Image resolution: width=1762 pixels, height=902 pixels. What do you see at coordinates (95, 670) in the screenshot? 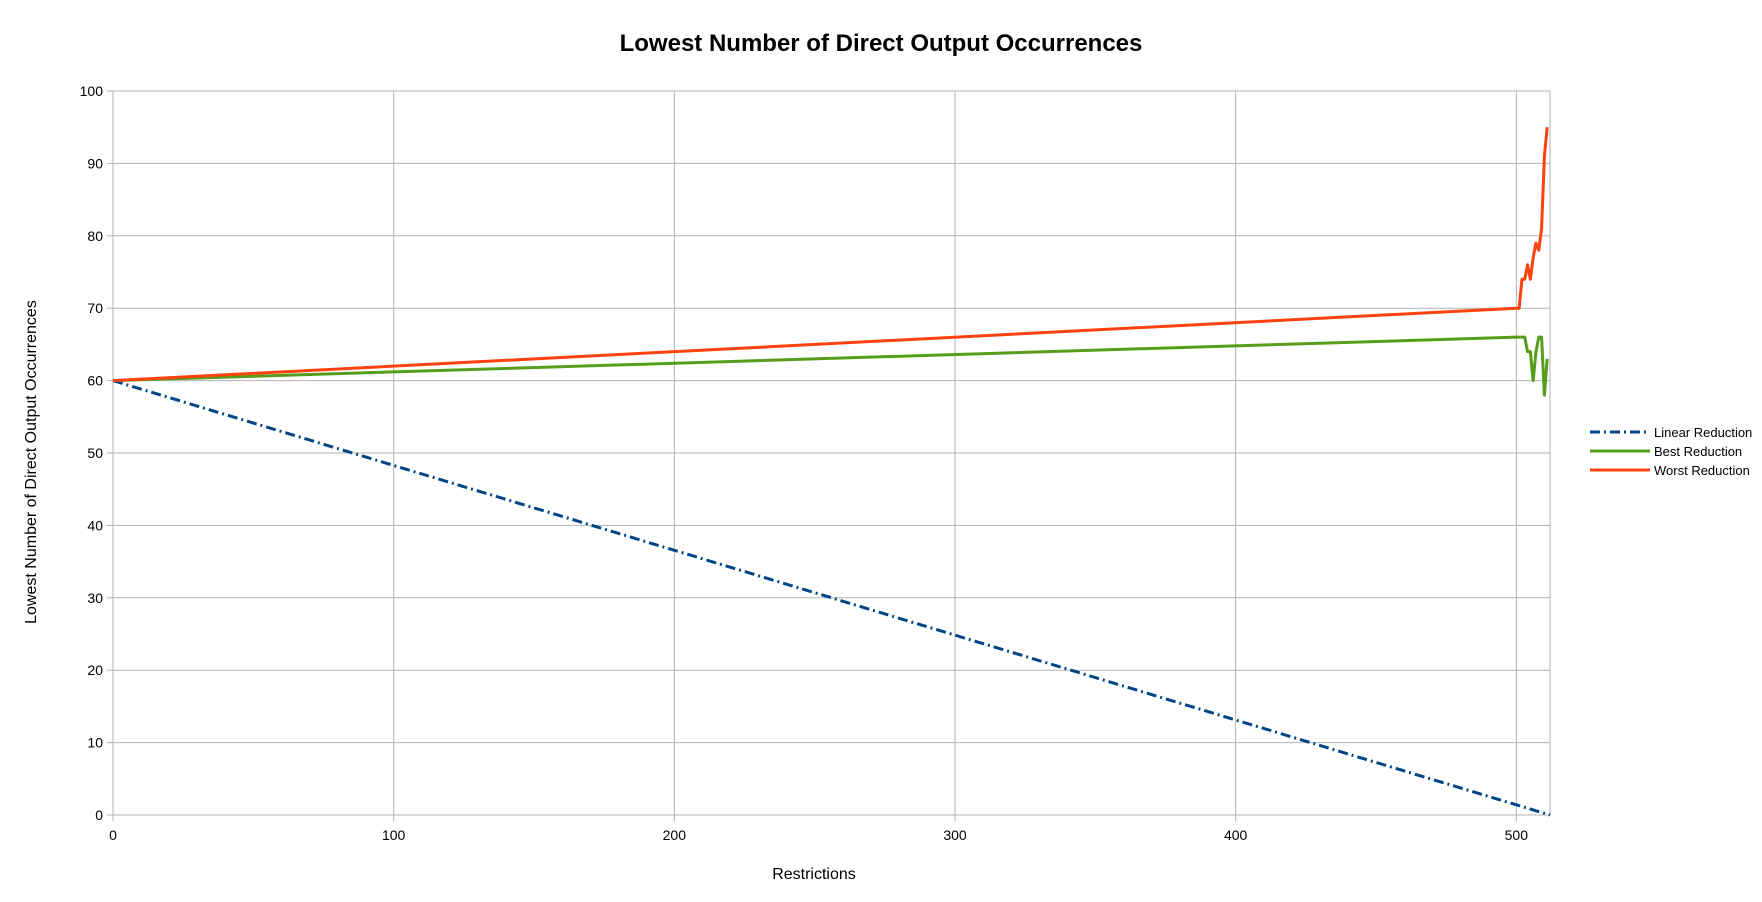
I see `y-tick-label: 20` at bounding box center [95, 670].